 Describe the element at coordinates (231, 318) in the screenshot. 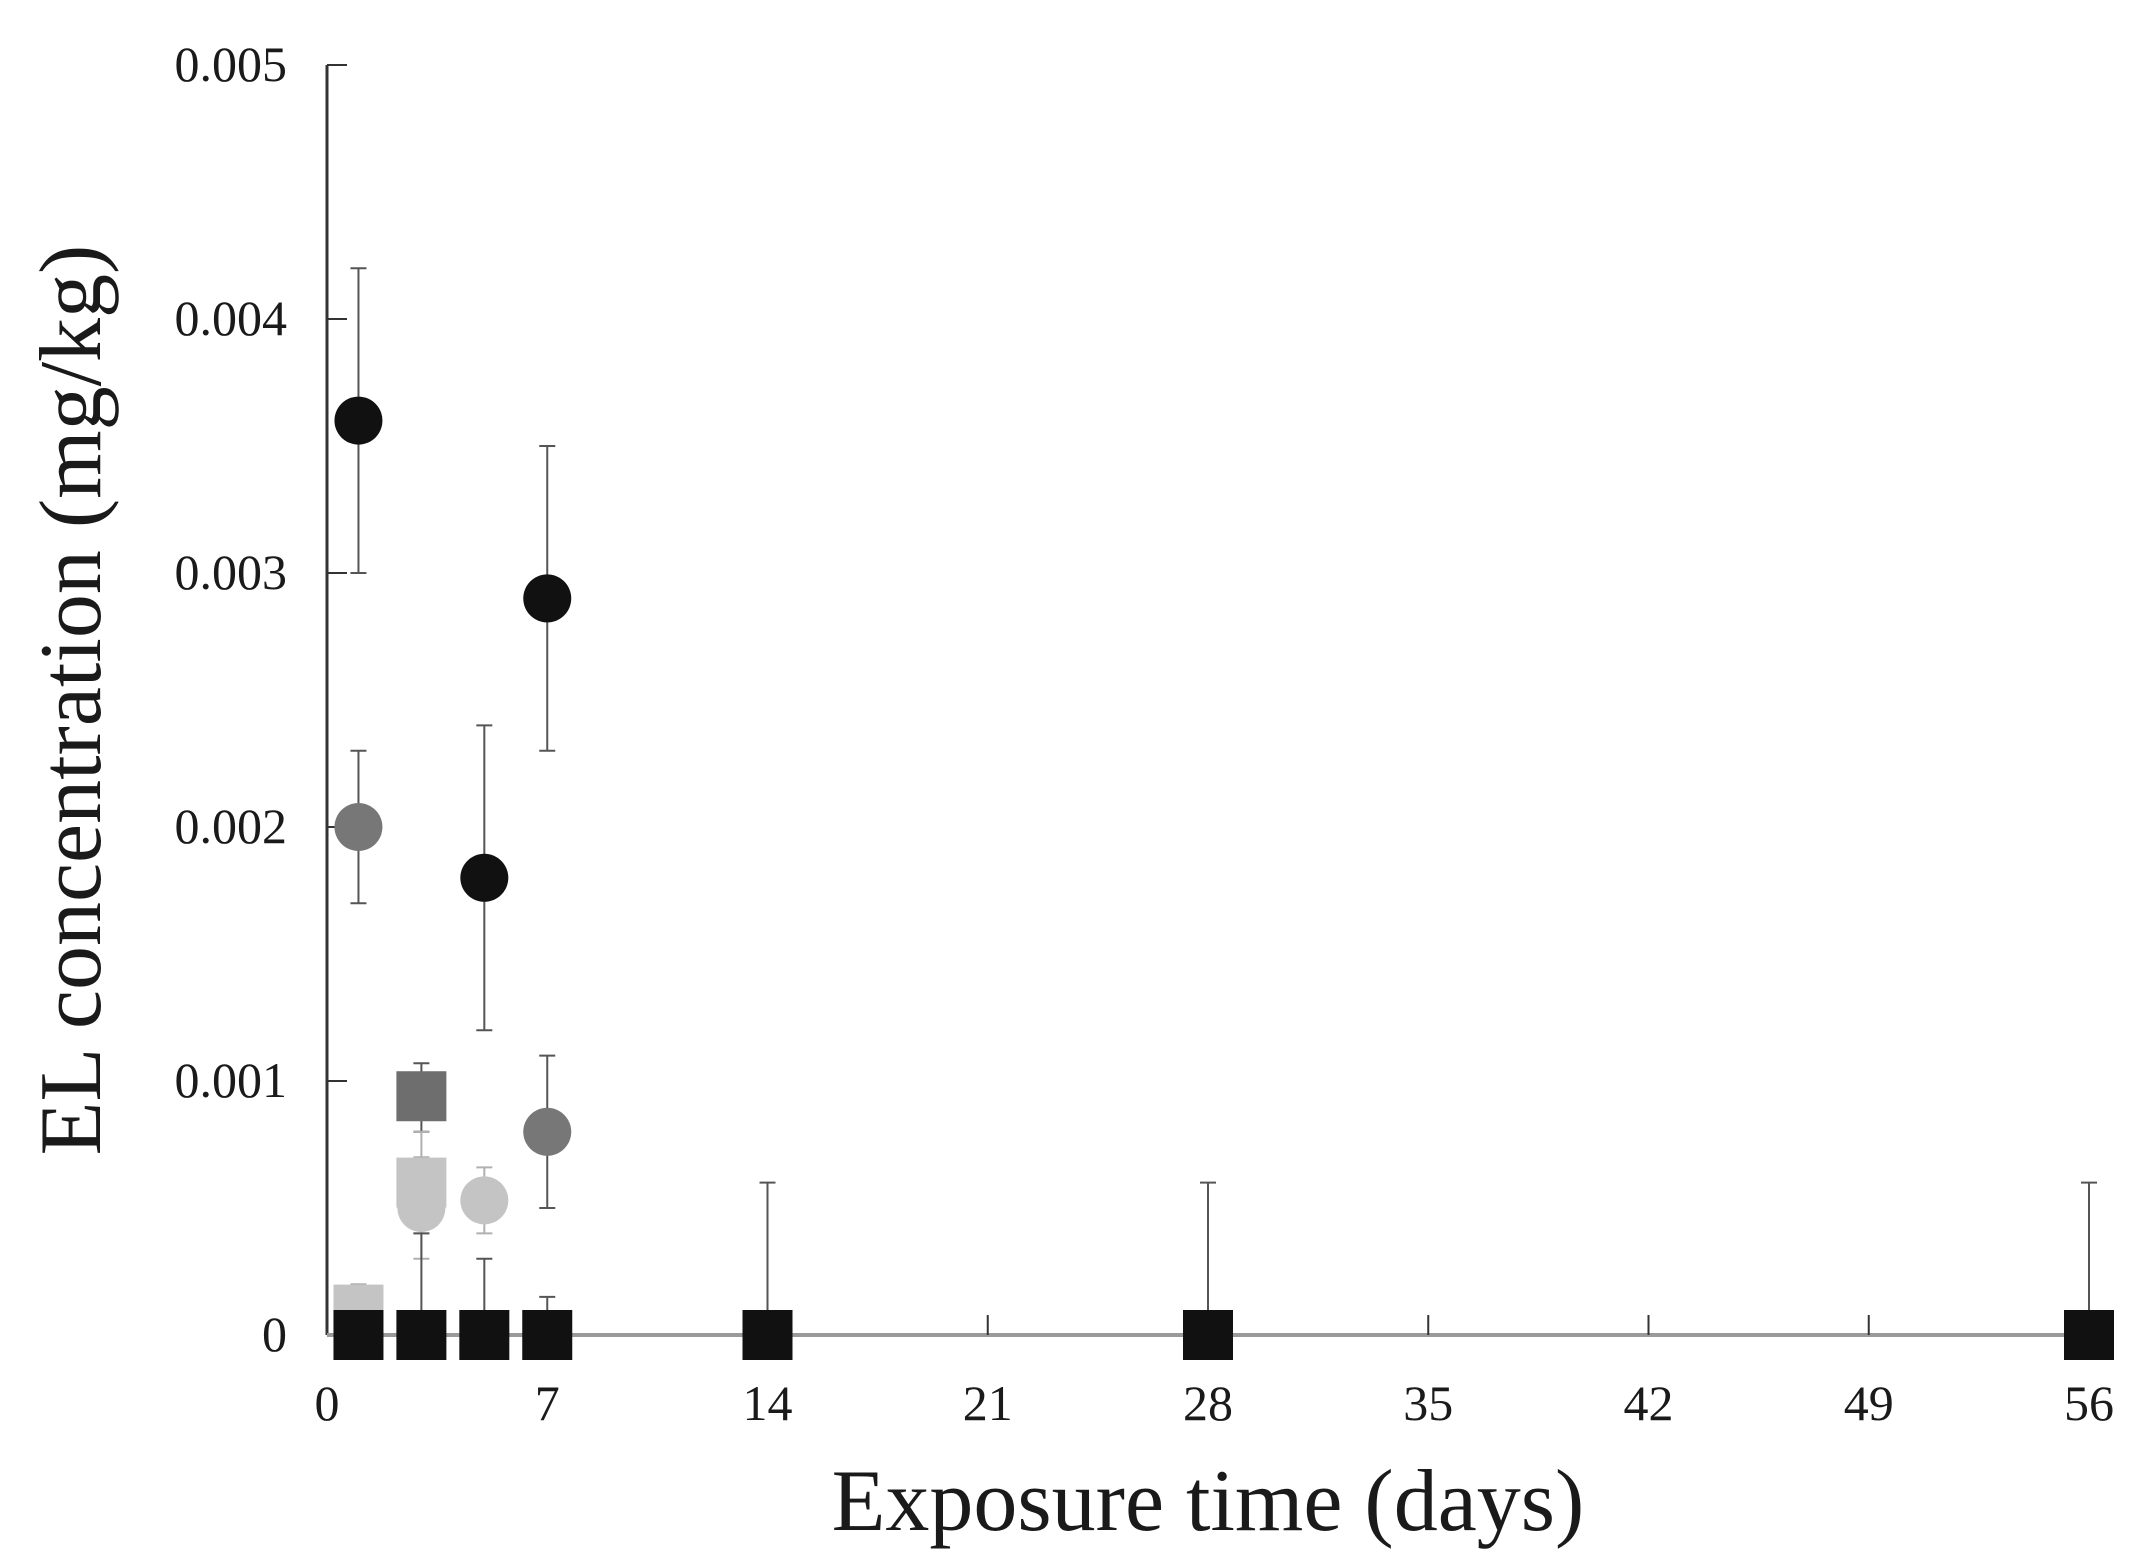

I see `y-tick-label: 0.004` at that location.